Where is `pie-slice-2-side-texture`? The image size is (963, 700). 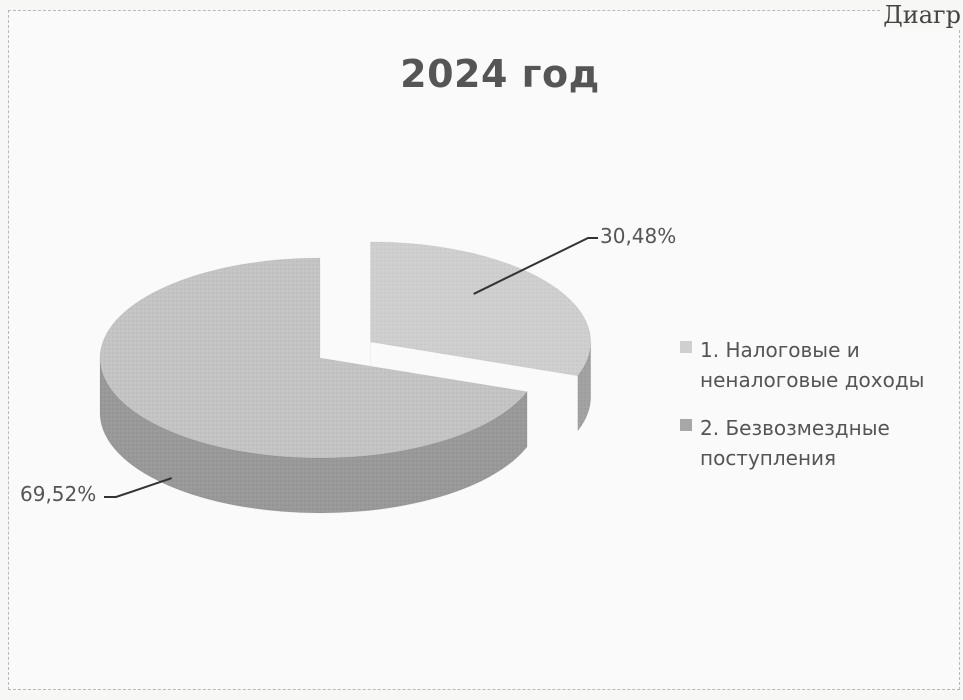 pie-slice-2-side-texture is located at coordinates (314, 435).